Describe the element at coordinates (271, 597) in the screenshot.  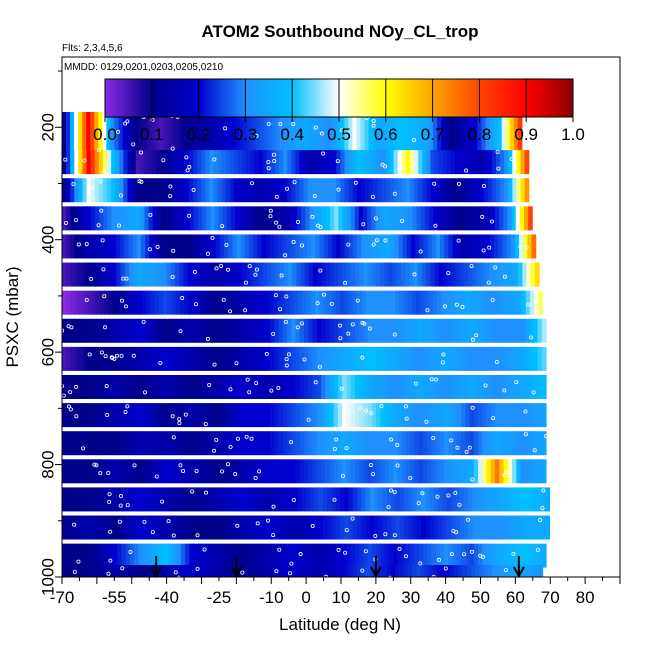
I see `x-tick-label: -10` at that location.